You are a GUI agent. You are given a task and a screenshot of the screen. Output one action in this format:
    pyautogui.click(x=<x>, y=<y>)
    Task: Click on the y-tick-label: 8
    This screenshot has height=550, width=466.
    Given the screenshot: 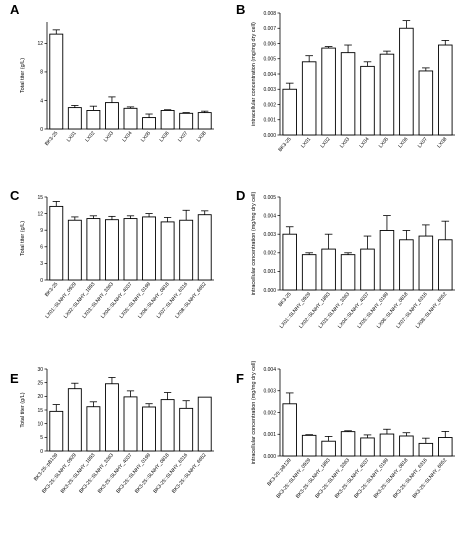 What is the action you would take?
    pyautogui.click(x=41, y=73)
    